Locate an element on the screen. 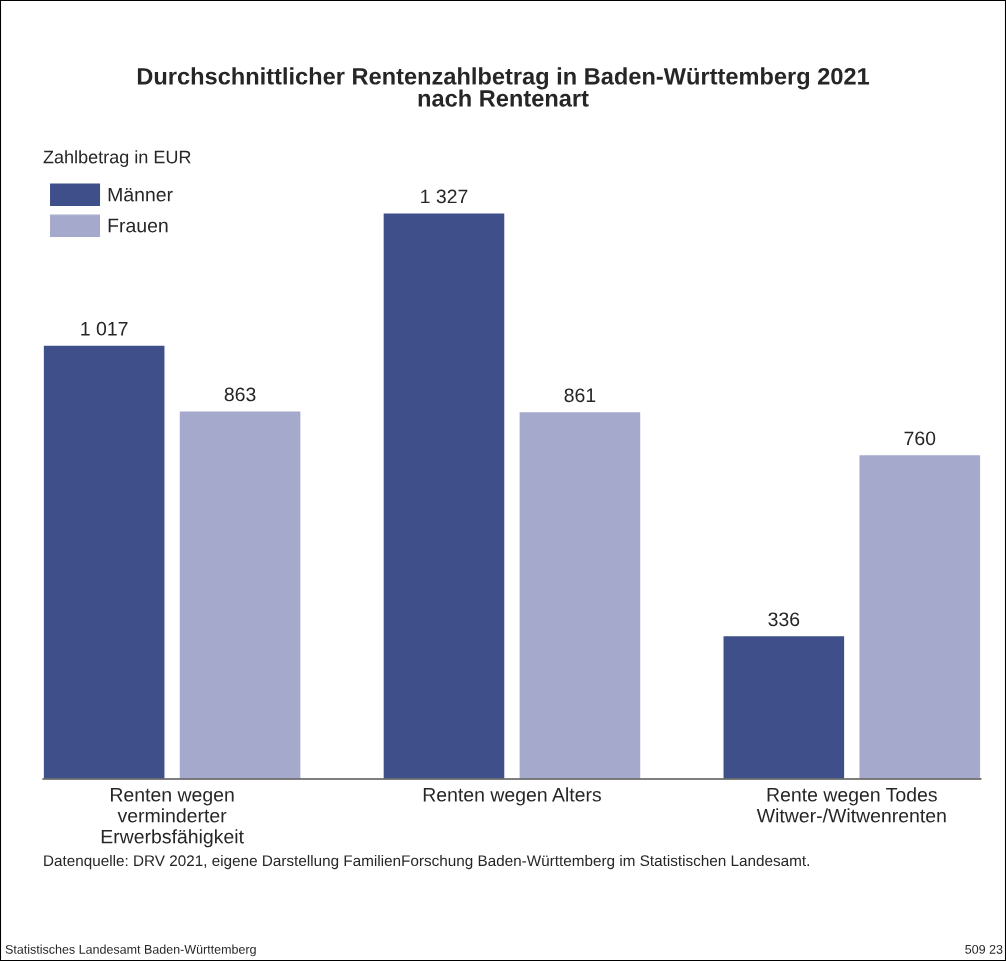 Image resolution: width=1006 pixels, height=961 pixels. x-tick-label: Renten wegen Alters is located at coordinates (512, 796).